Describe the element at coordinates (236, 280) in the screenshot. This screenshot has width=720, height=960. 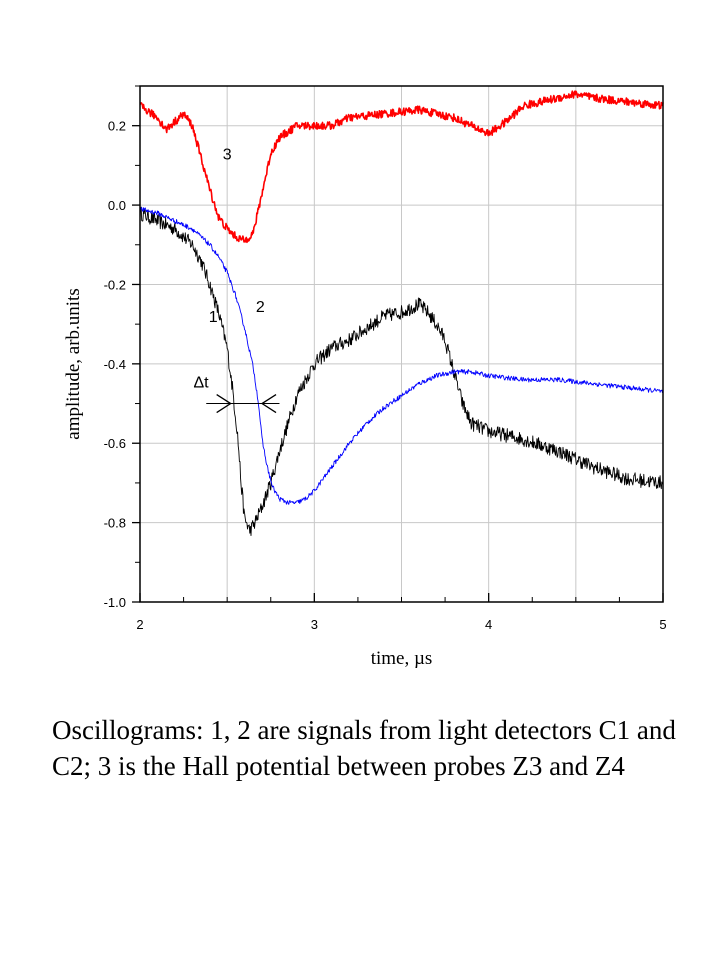
I see `annotations: 3 1 2 Δt` at that location.